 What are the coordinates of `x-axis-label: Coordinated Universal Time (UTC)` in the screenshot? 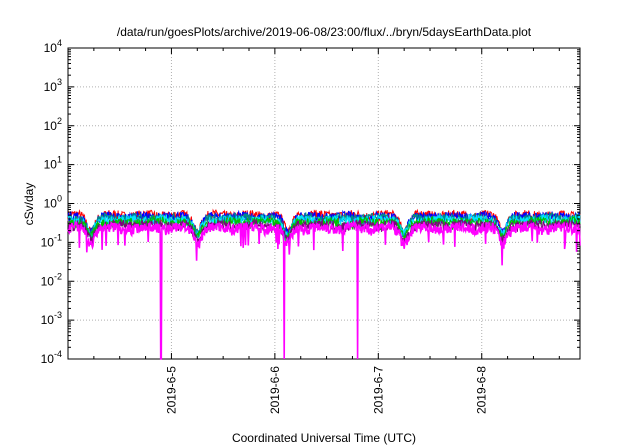 It's located at (324, 438).